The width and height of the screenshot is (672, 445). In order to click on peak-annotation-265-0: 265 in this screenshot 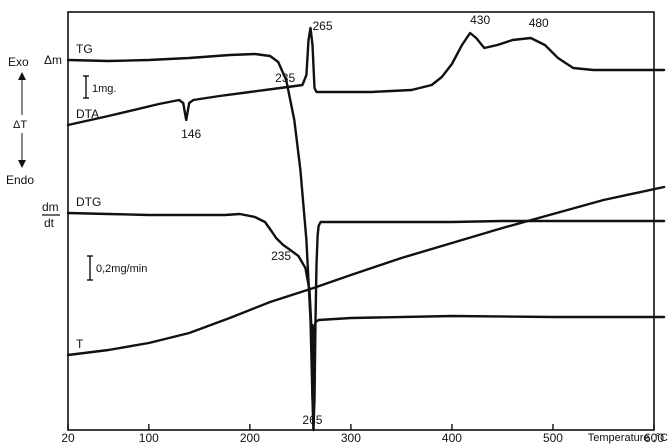, I will do `click(323, 26)`.